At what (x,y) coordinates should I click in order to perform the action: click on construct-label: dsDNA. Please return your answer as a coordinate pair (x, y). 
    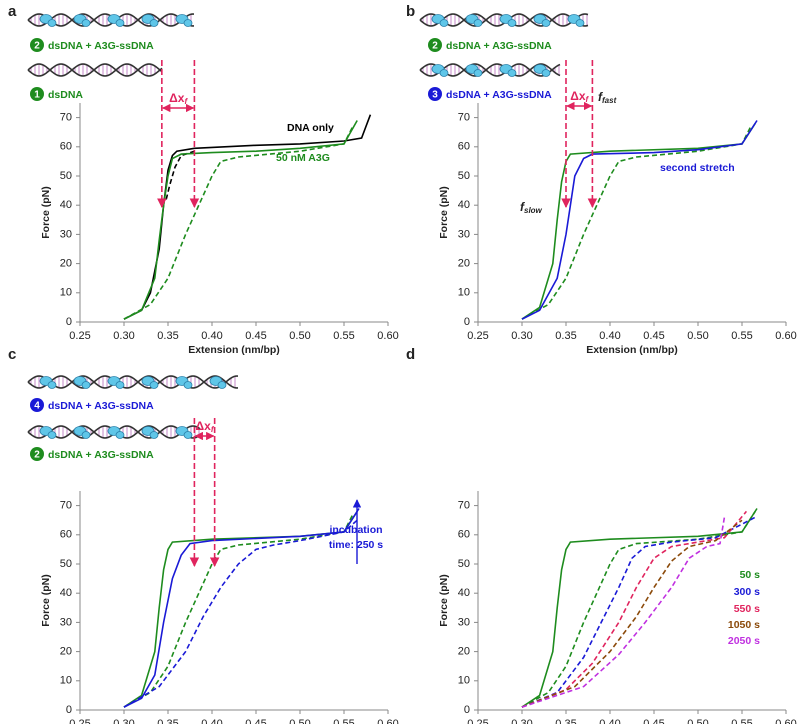
    Looking at the image, I should click on (65, 95).